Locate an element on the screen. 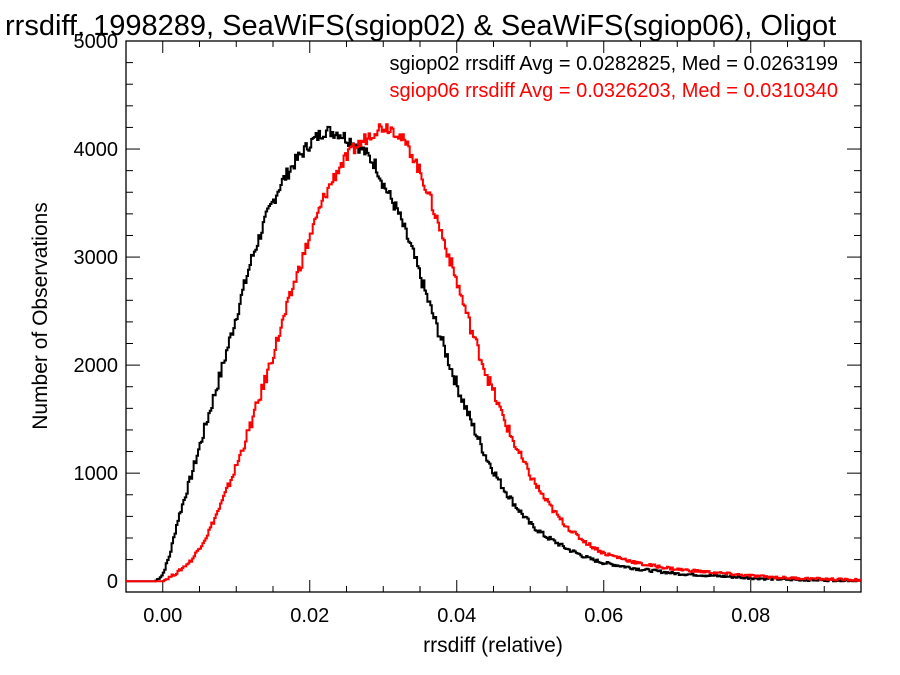  y-tick-label: 2000 is located at coordinates (96, 366).